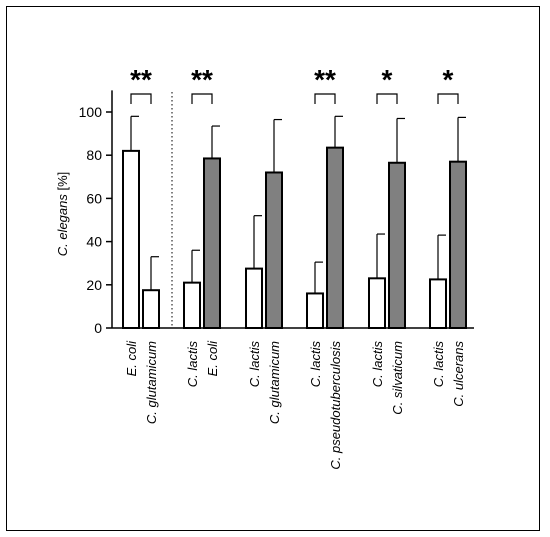 This screenshot has width=550, height=537. What do you see at coordinates (94, 285) in the screenshot?
I see `y-tick-label: 20` at bounding box center [94, 285].